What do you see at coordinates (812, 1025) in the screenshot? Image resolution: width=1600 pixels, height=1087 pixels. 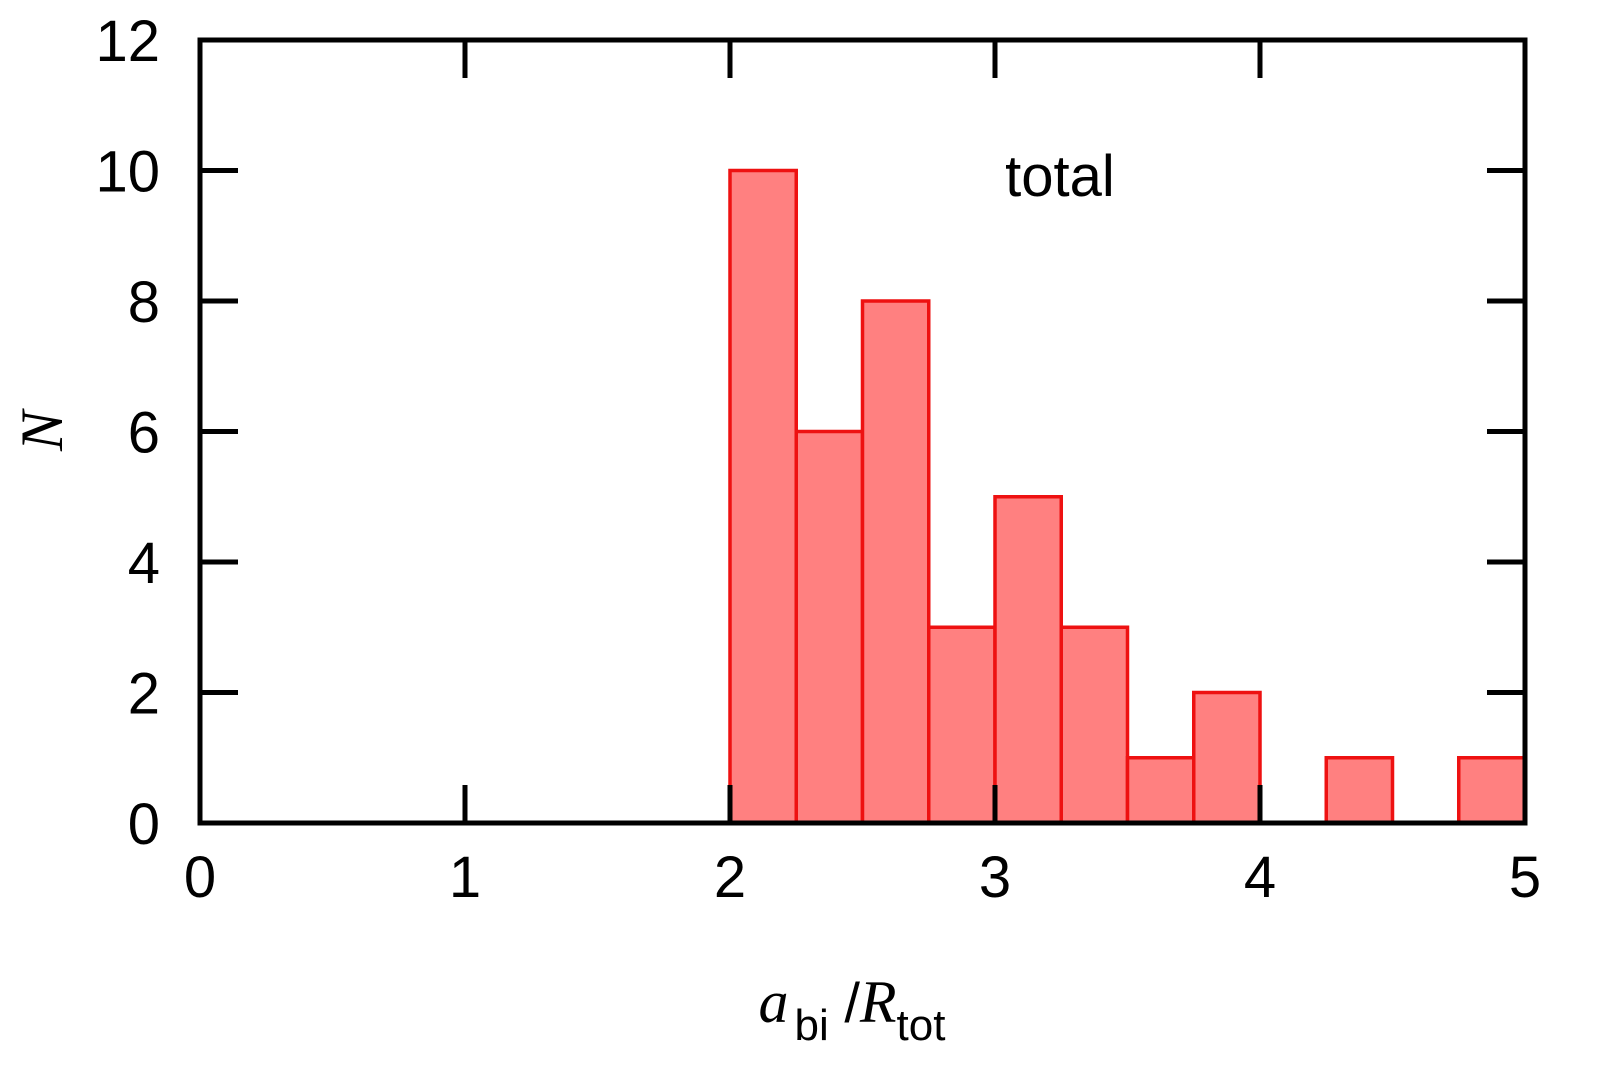 I see `x-label-sub-bi: bi` at bounding box center [812, 1025].